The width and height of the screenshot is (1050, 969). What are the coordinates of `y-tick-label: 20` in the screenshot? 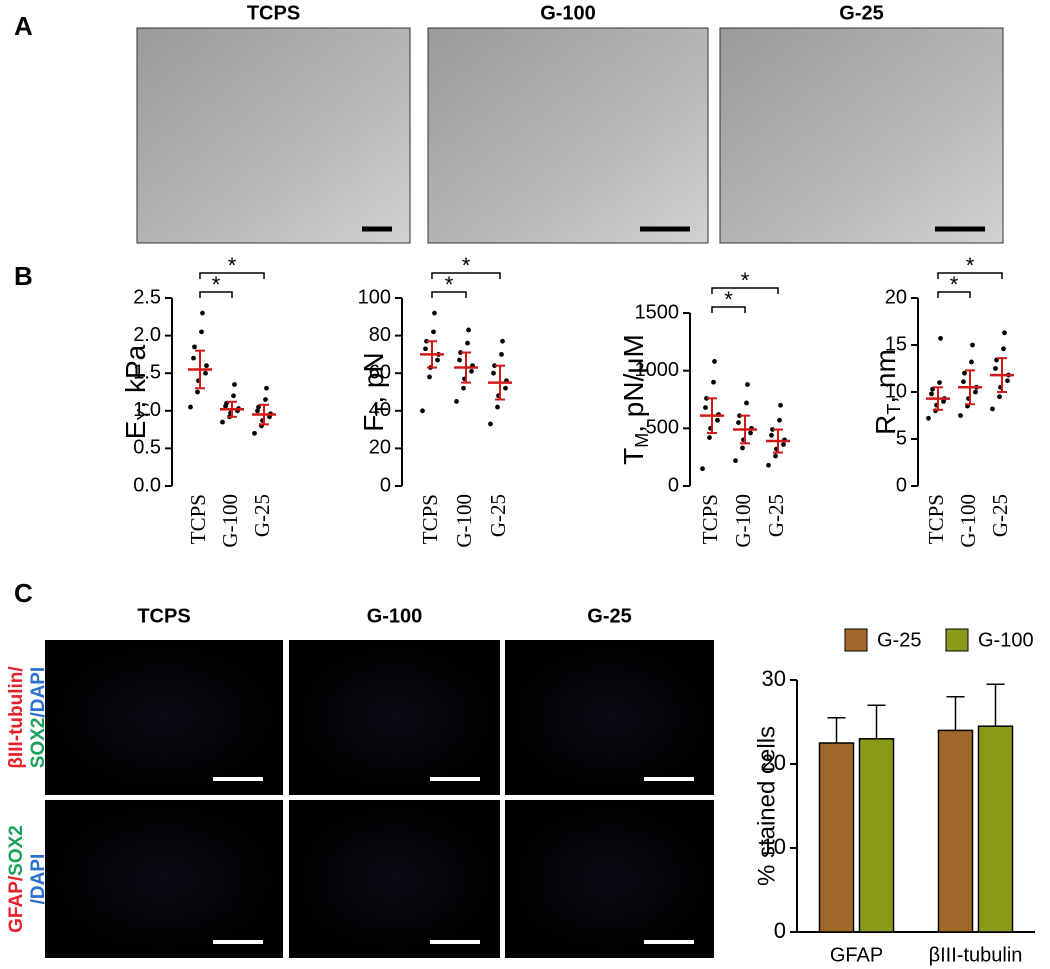 It's located at (774, 762).